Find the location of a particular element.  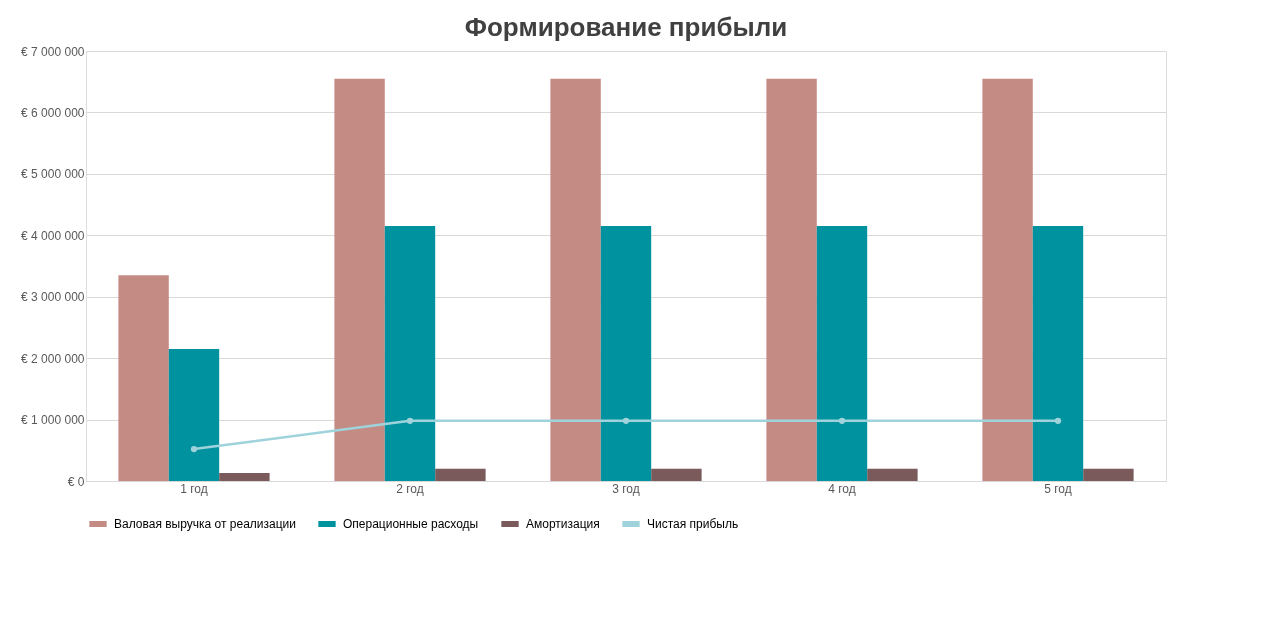

legend-label: Валовая выручка от реализации is located at coordinates (205, 524).